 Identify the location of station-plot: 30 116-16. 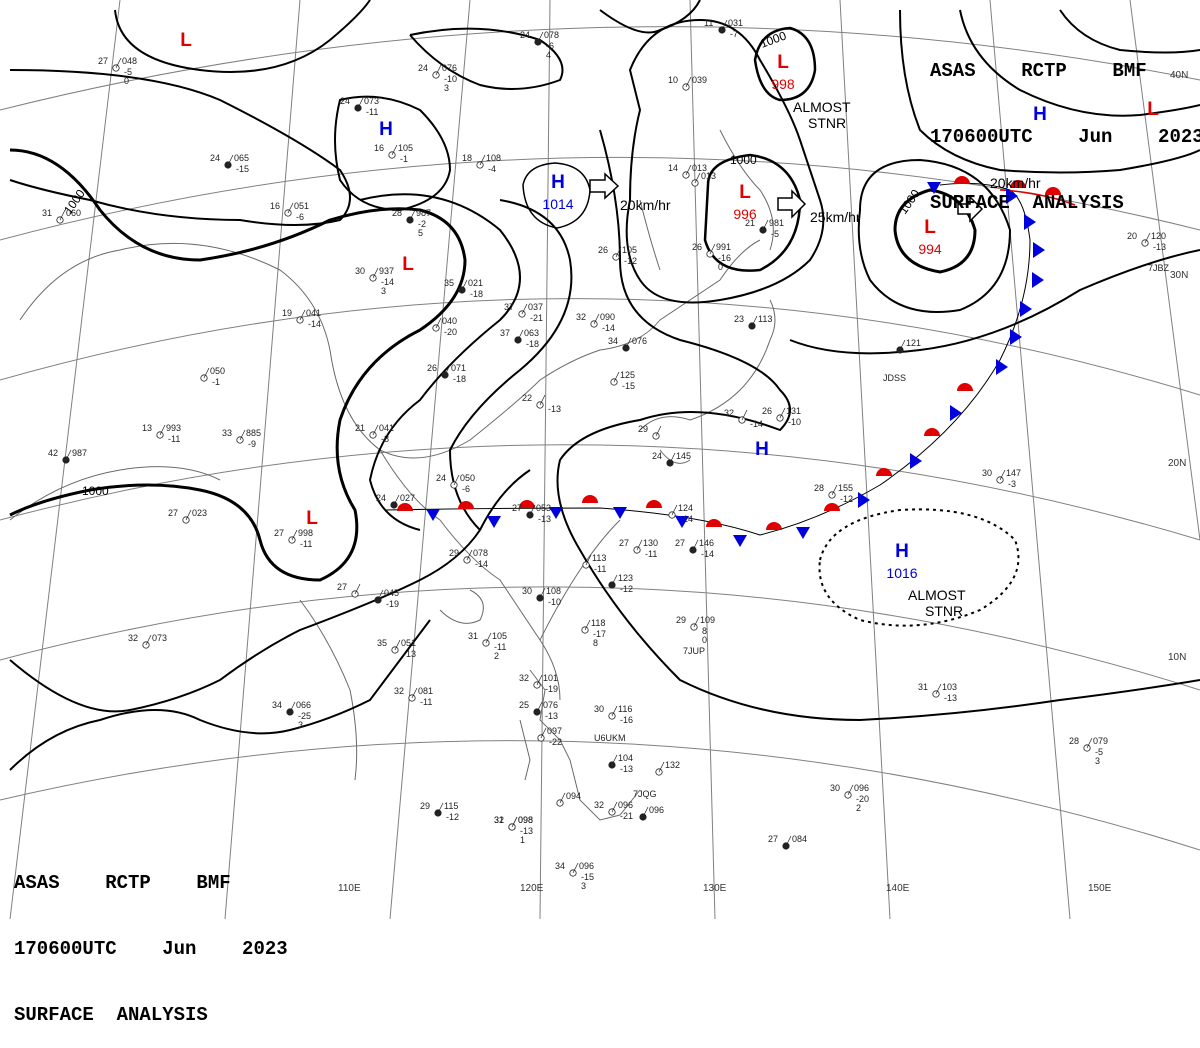
(613, 714).